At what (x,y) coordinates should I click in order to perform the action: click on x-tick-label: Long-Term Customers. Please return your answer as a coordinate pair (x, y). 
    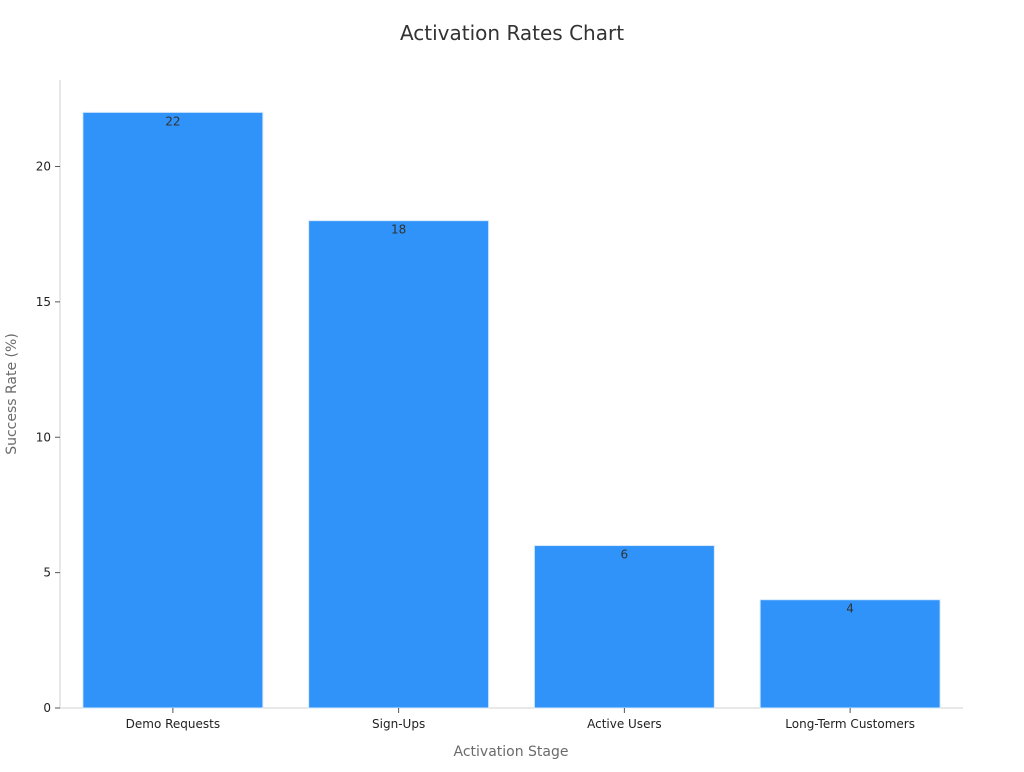
    Looking at the image, I should click on (850, 724).